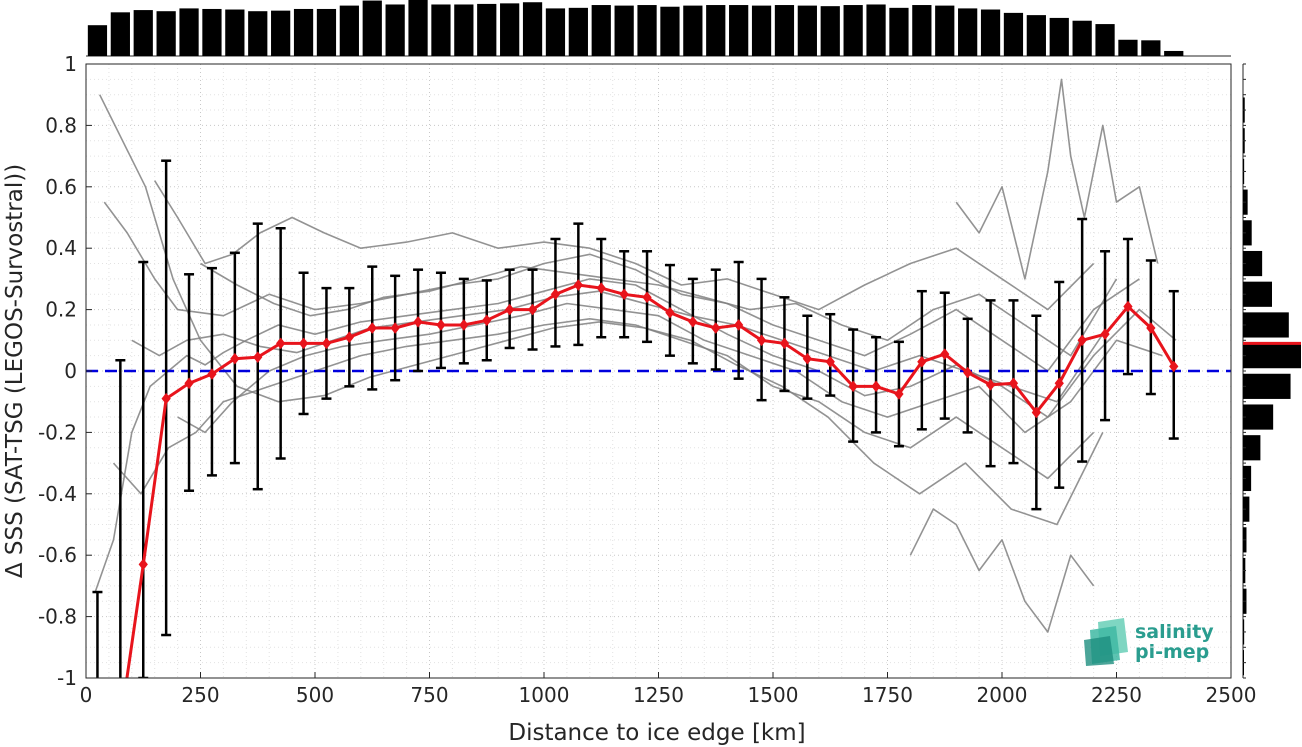  What do you see at coordinates (57, 555) in the screenshot?
I see `y-tick-label: -0.6` at bounding box center [57, 555].